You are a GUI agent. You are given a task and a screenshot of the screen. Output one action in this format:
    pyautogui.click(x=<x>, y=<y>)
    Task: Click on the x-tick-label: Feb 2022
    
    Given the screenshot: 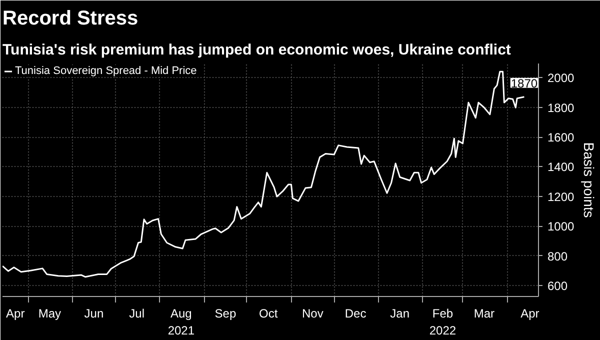 What is the action you would take?
    pyautogui.click(x=442, y=322)
    